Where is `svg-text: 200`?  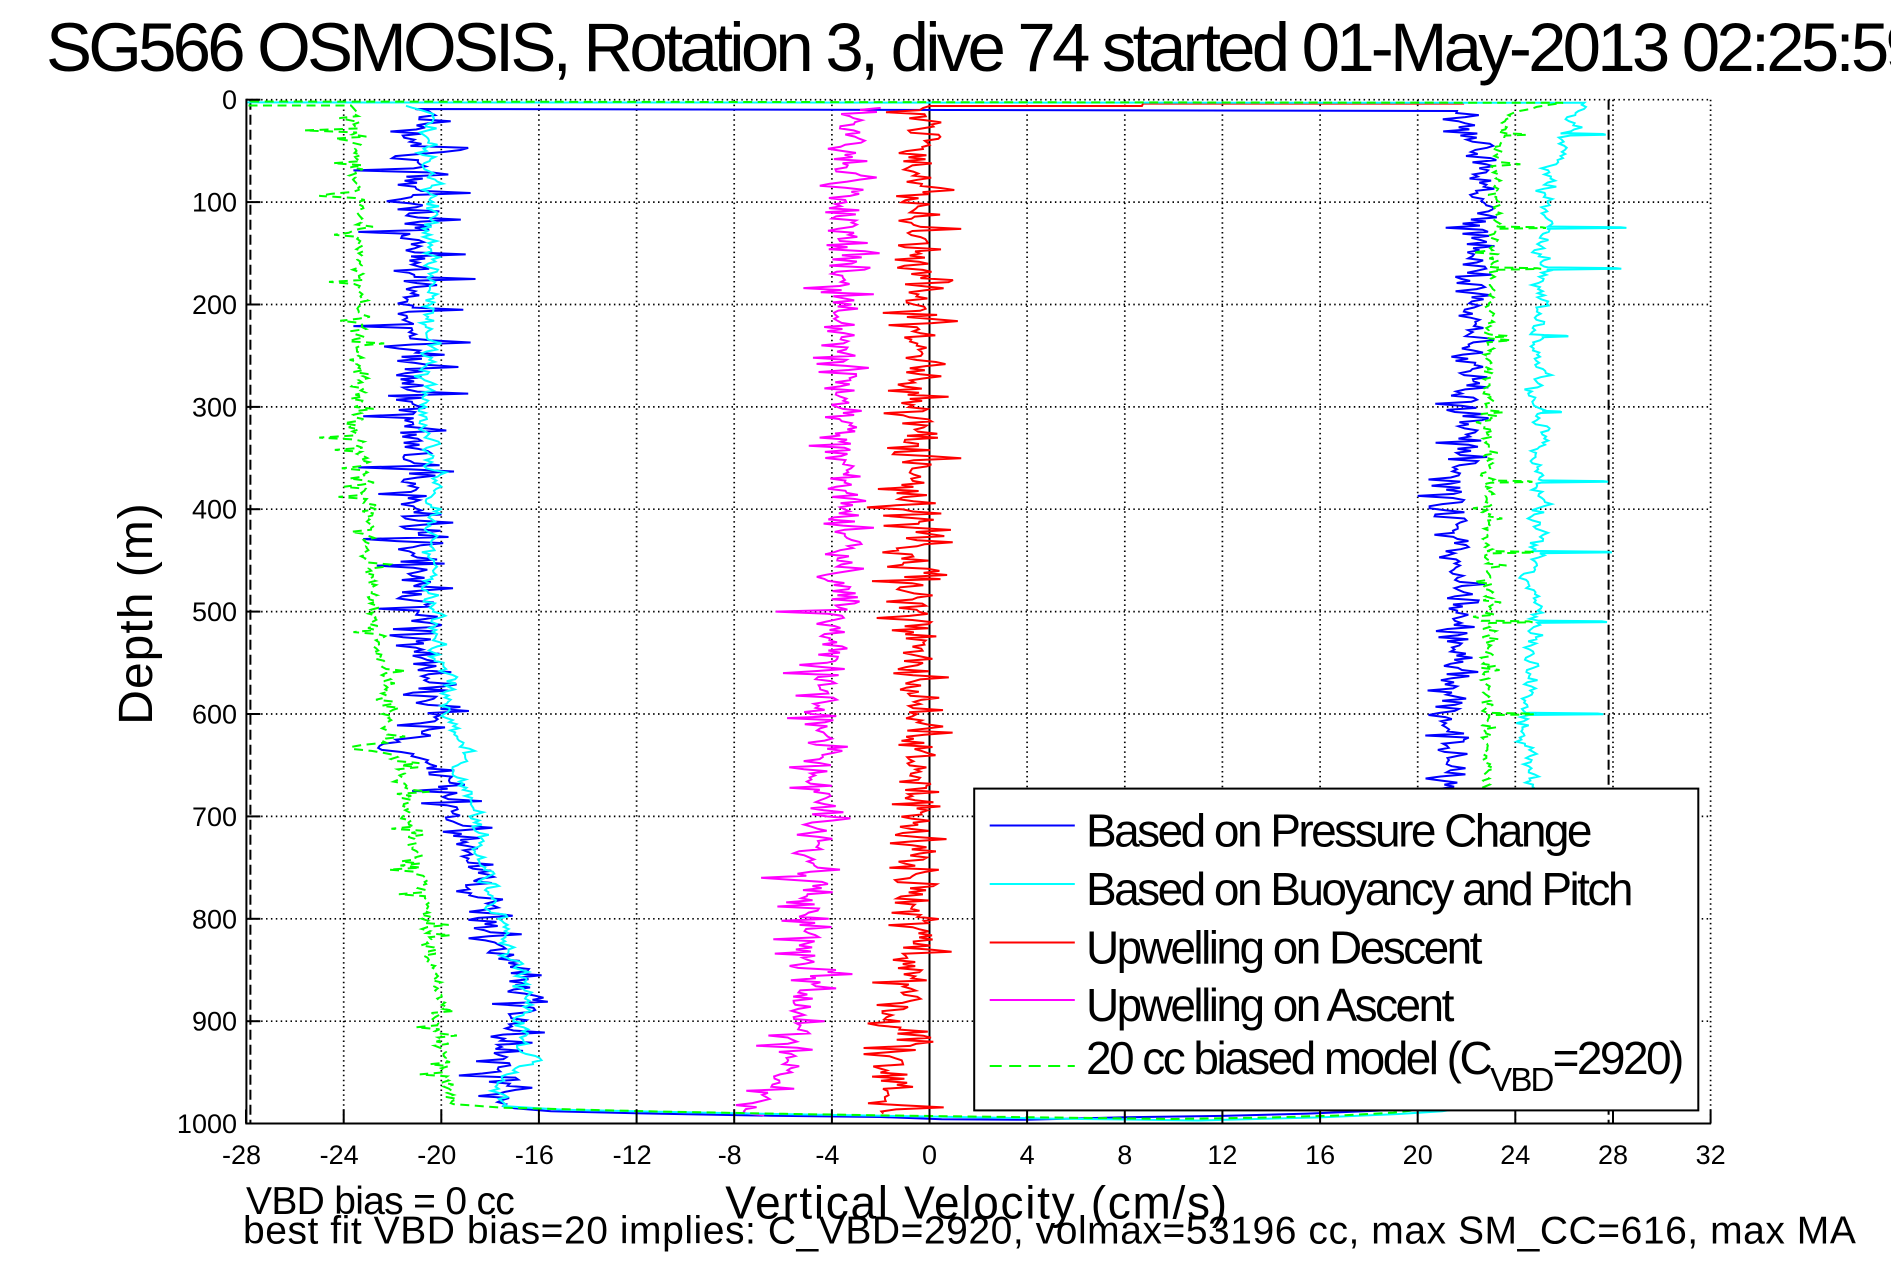
svg-text: 200 is located at coordinates (214, 305).